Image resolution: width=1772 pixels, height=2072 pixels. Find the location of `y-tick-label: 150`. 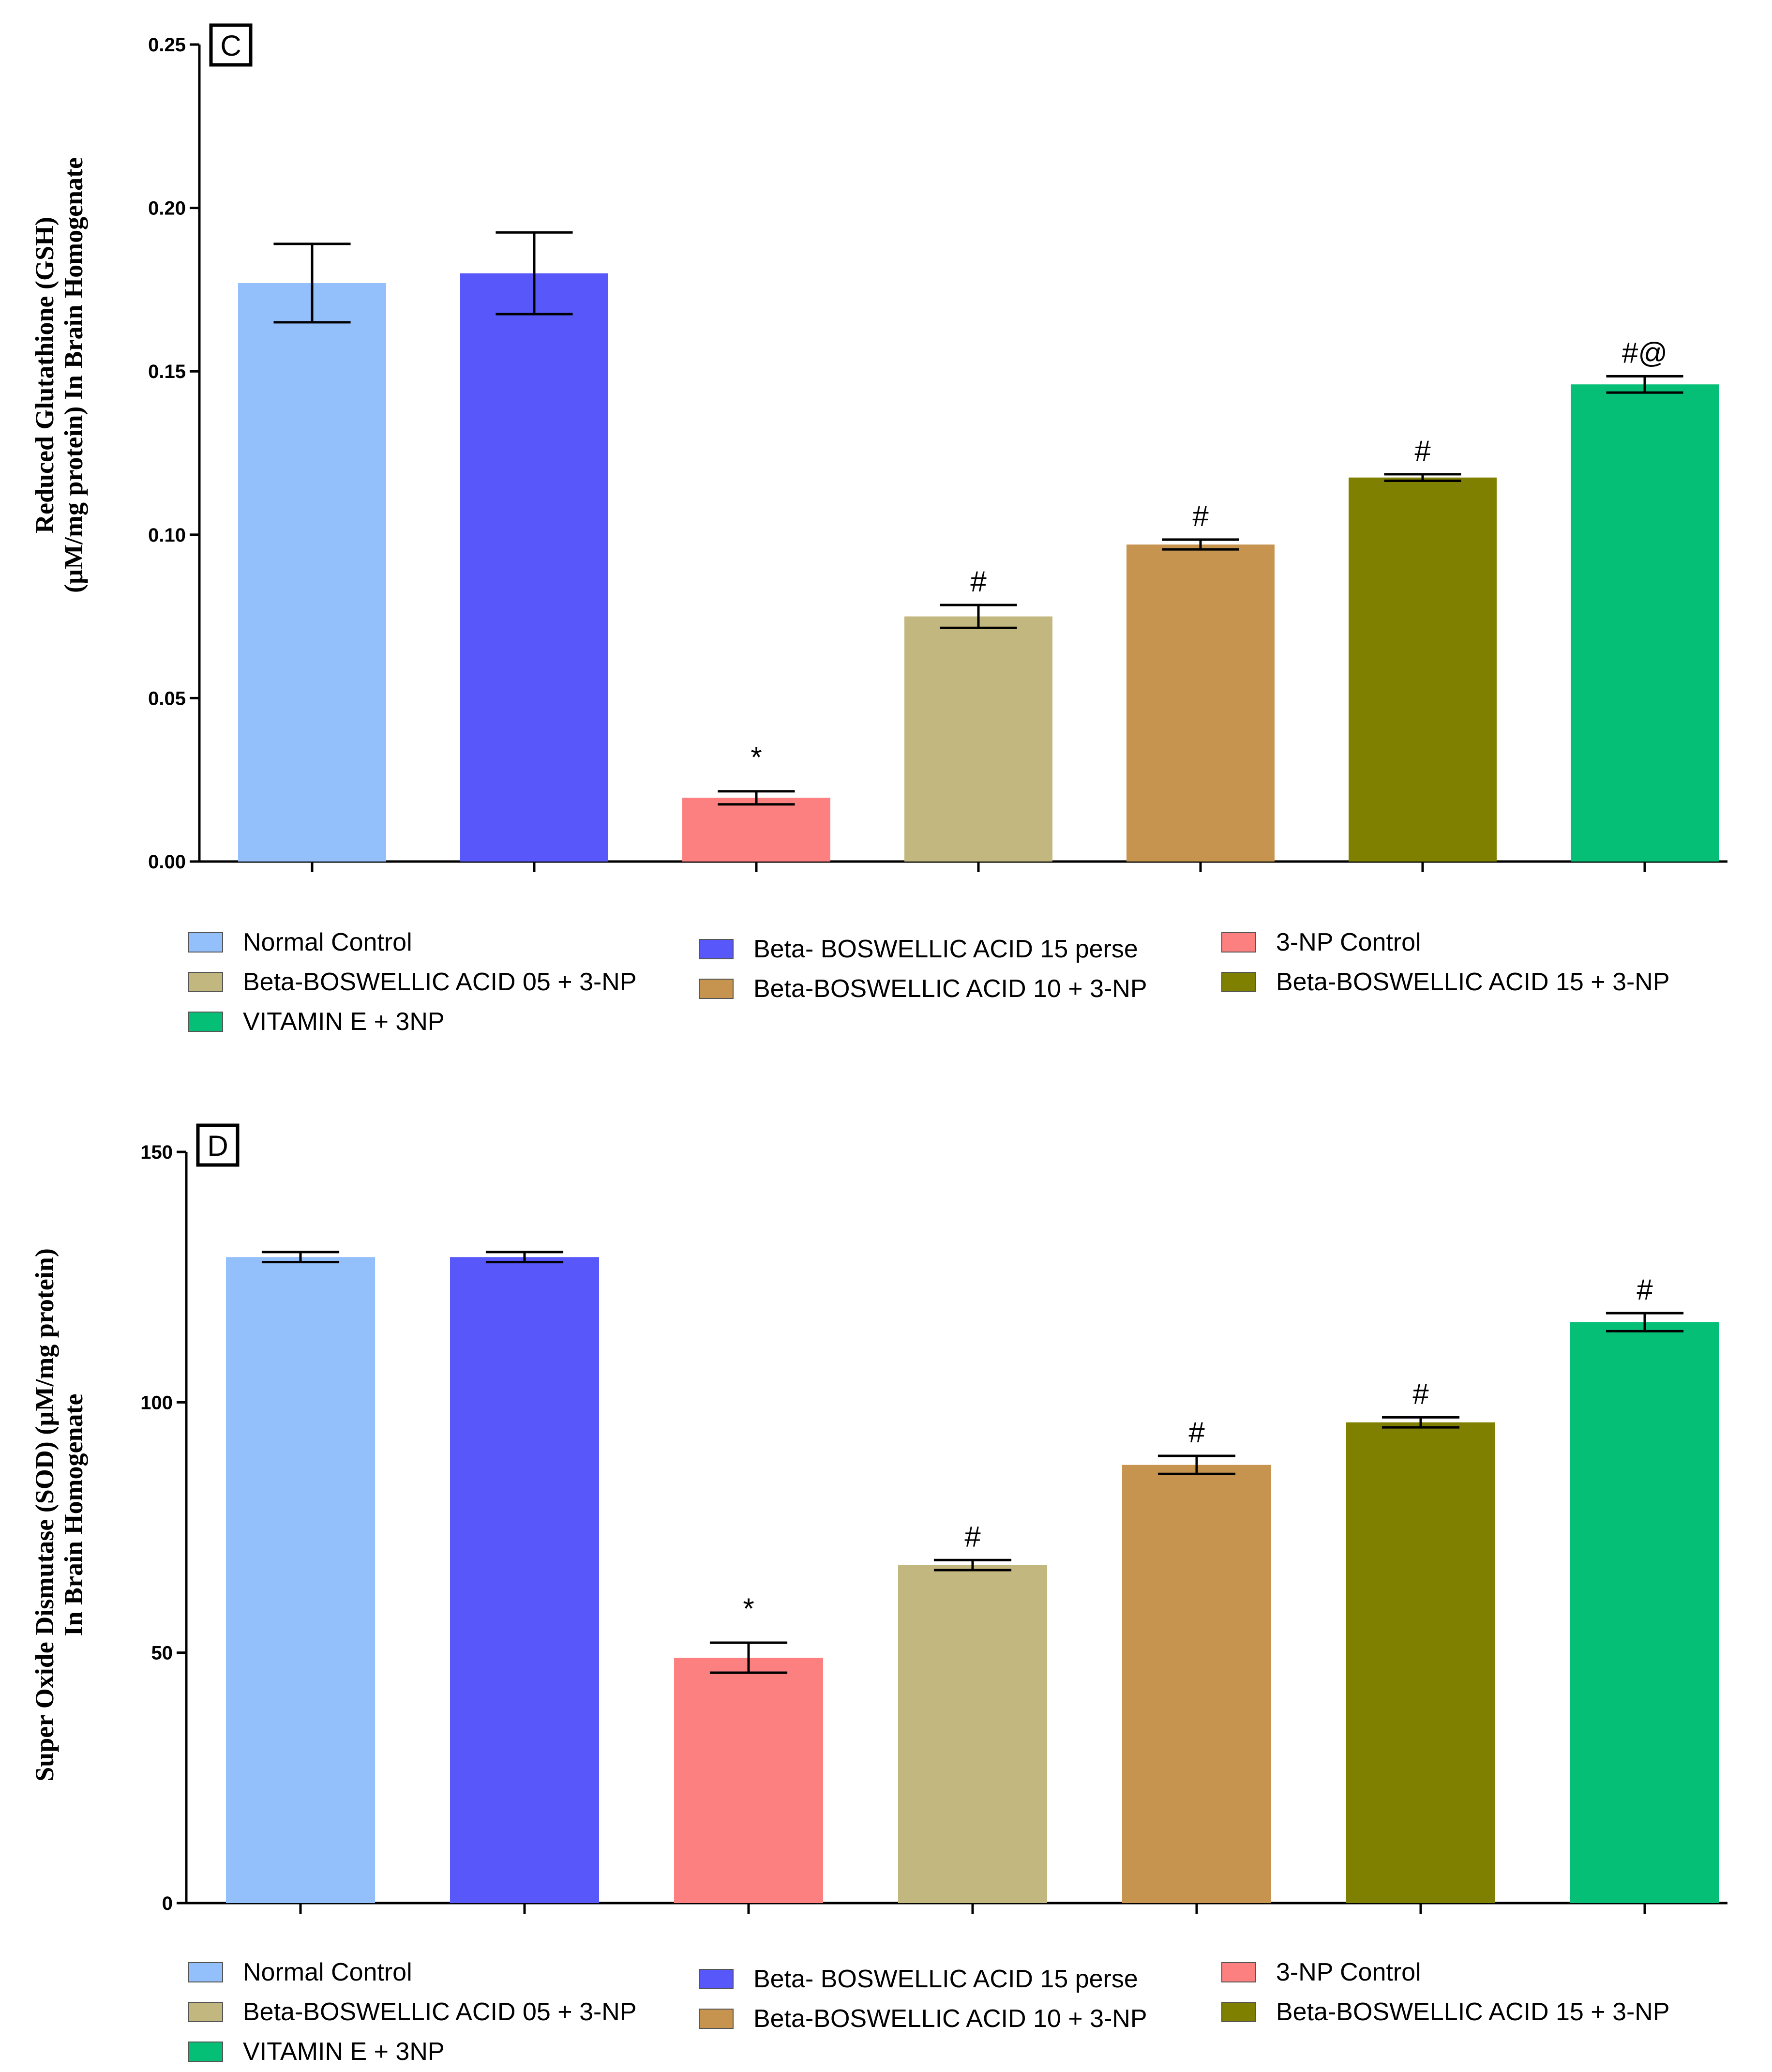

y-tick-label: 150 is located at coordinates (156, 1152).